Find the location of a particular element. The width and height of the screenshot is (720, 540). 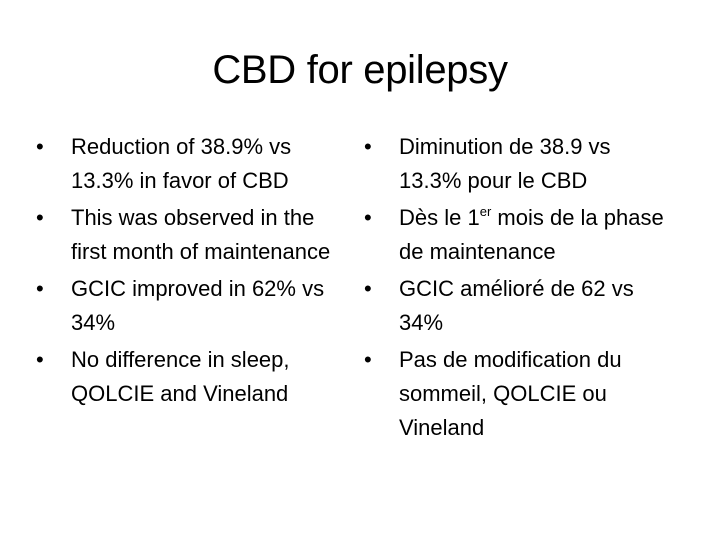

list-item-text-start: Dès le 1 is located at coordinates (439, 217).